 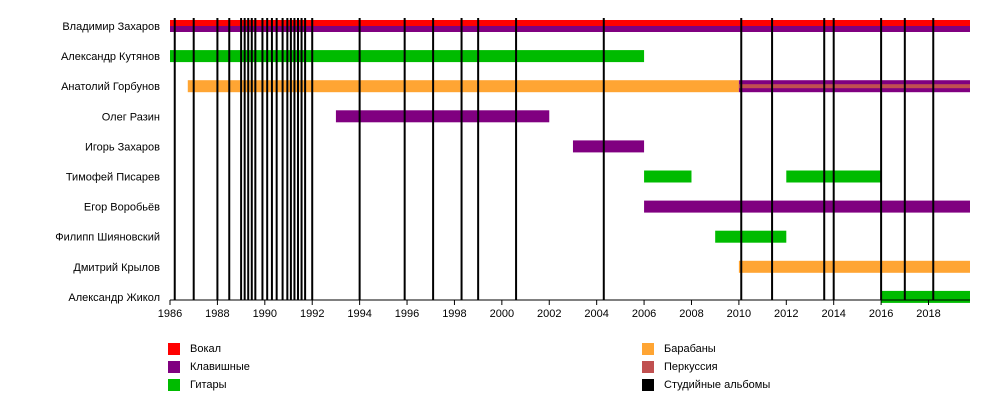 I want to click on x-tick-label: 2014, so click(x=833, y=314).